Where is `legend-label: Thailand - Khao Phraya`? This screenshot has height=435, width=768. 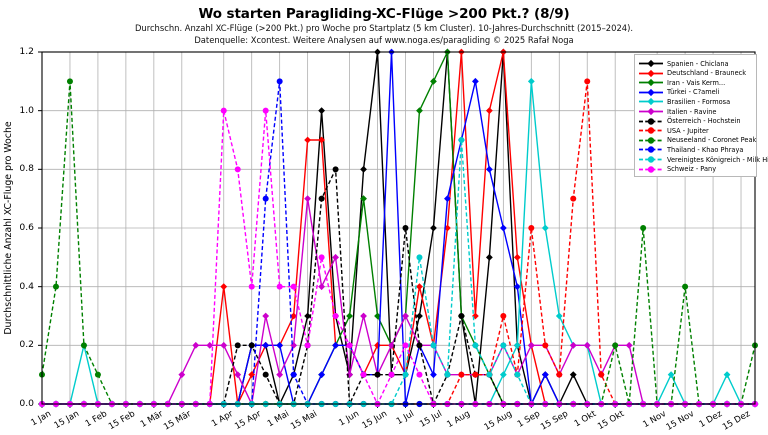 legend-label: Thailand - Khao Phraya is located at coordinates (705, 149).